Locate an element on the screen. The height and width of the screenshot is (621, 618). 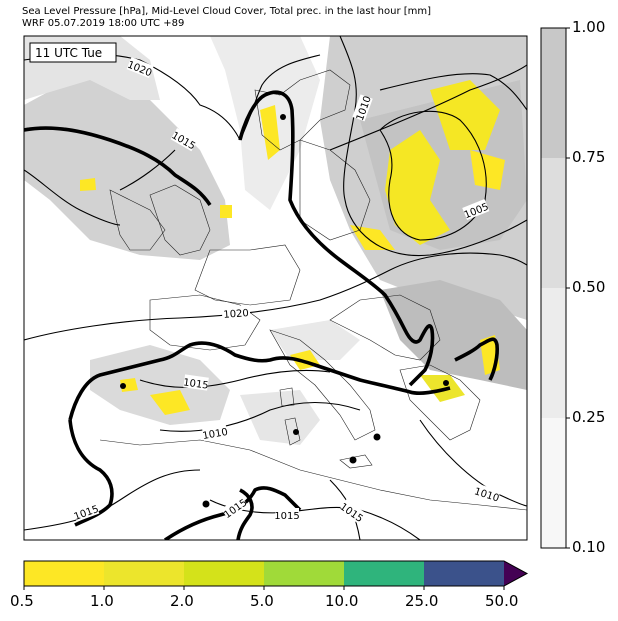
cloud-tick-label: 0.75 is located at coordinates (589, 157).